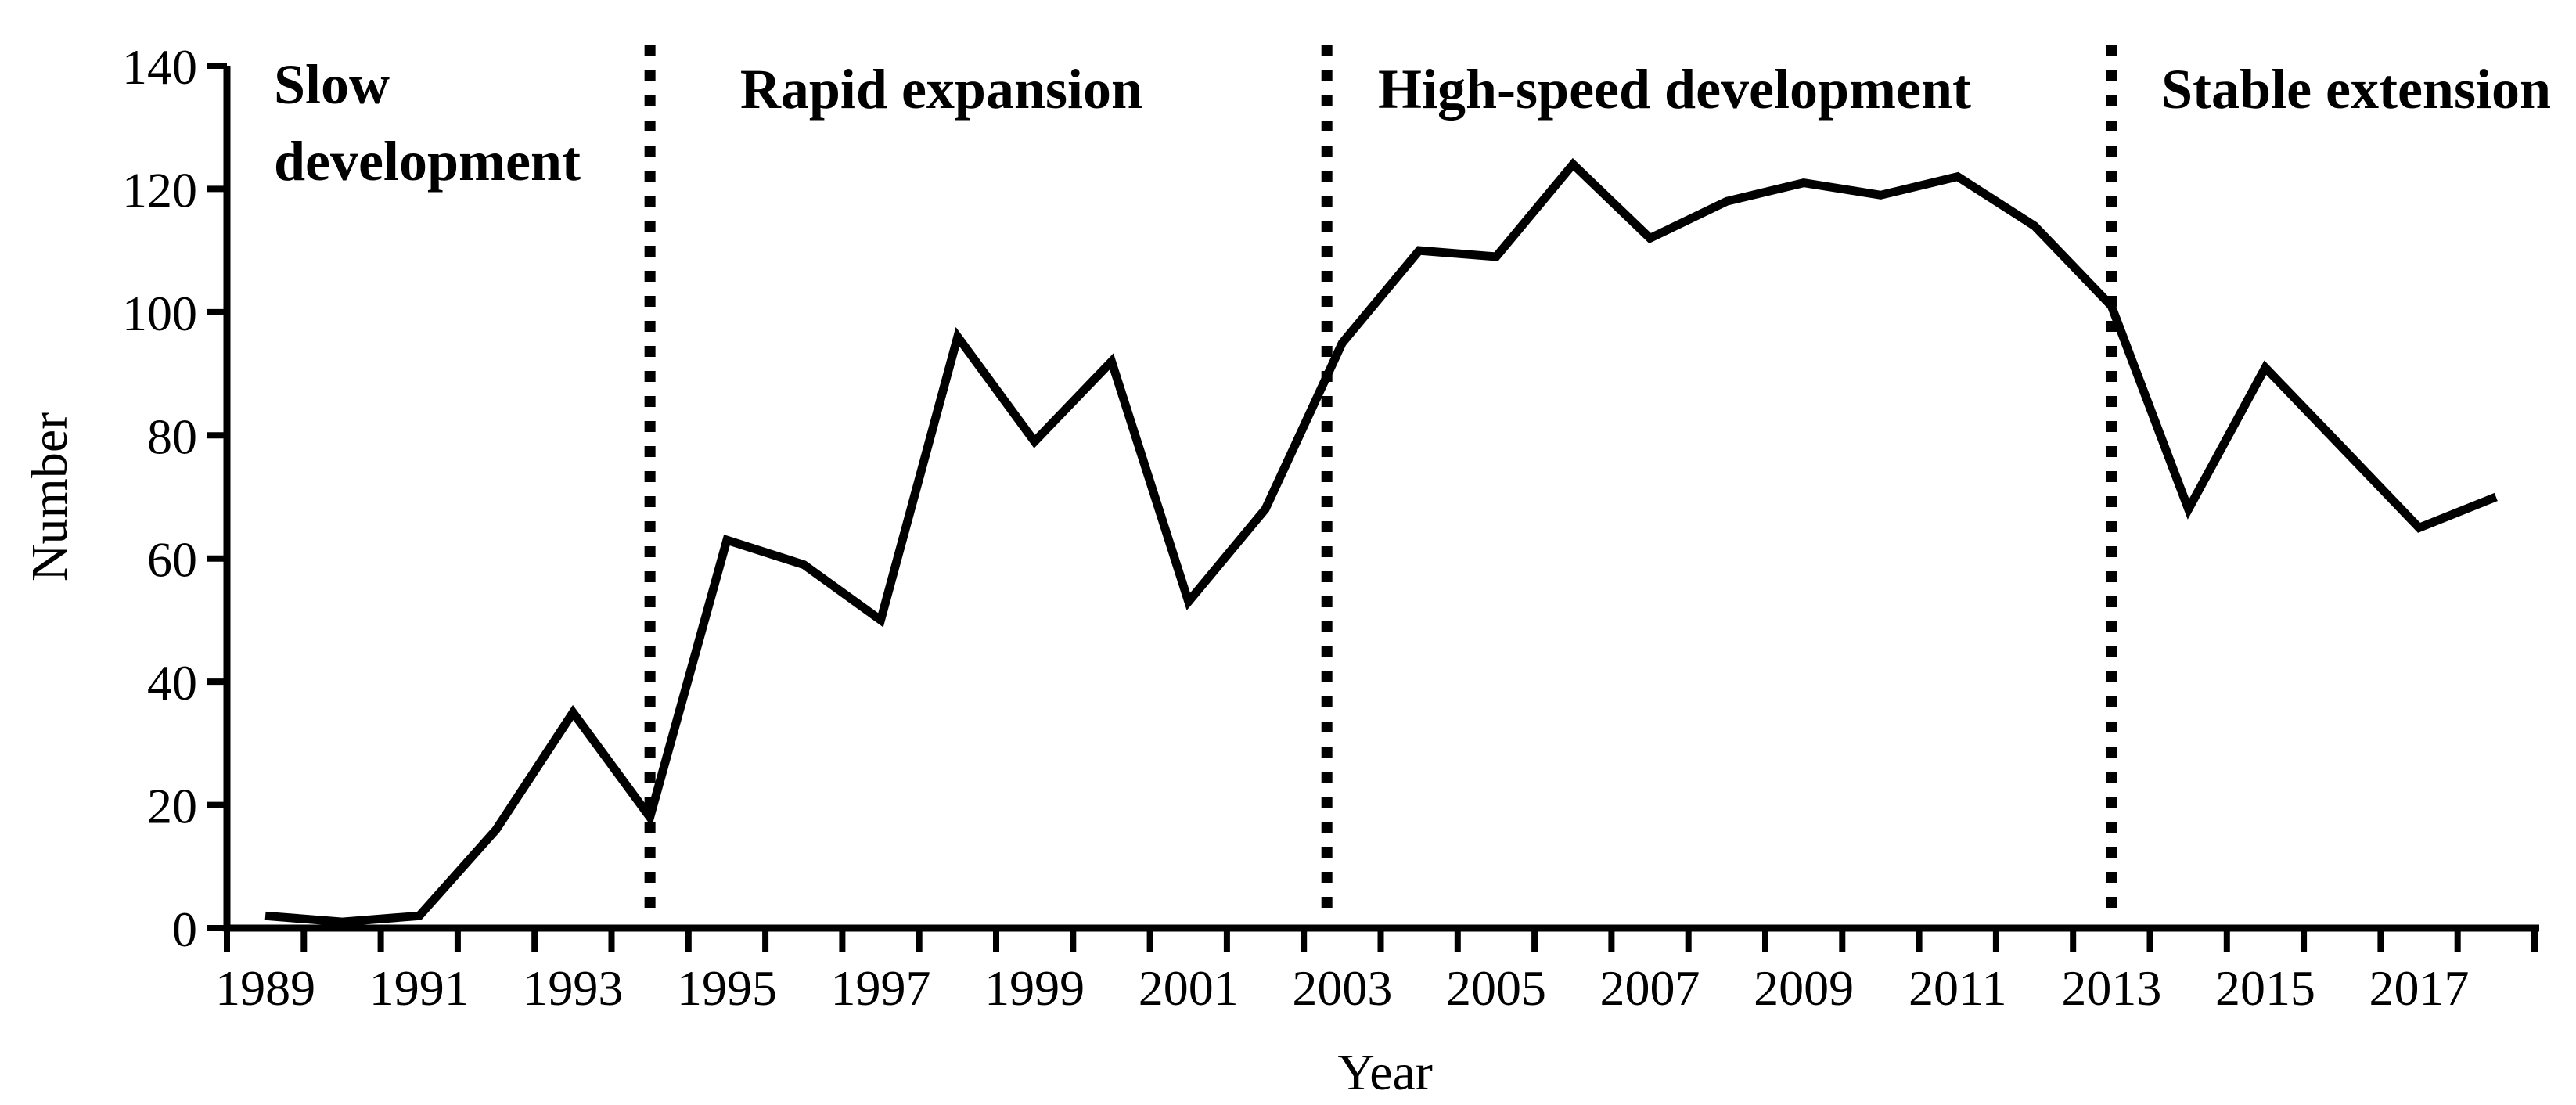 The width and height of the screenshot is (2576, 1105). I want to click on y-tick-label: 20, so click(172, 806).